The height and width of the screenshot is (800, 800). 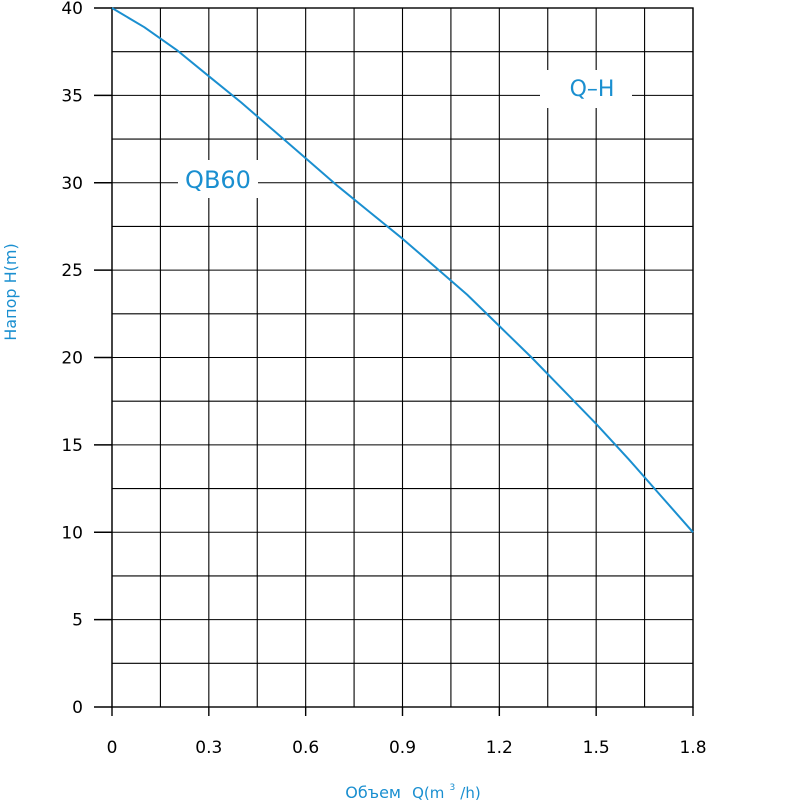 I want to click on x-tick-label: 1.8, so click(x=692, y=748).